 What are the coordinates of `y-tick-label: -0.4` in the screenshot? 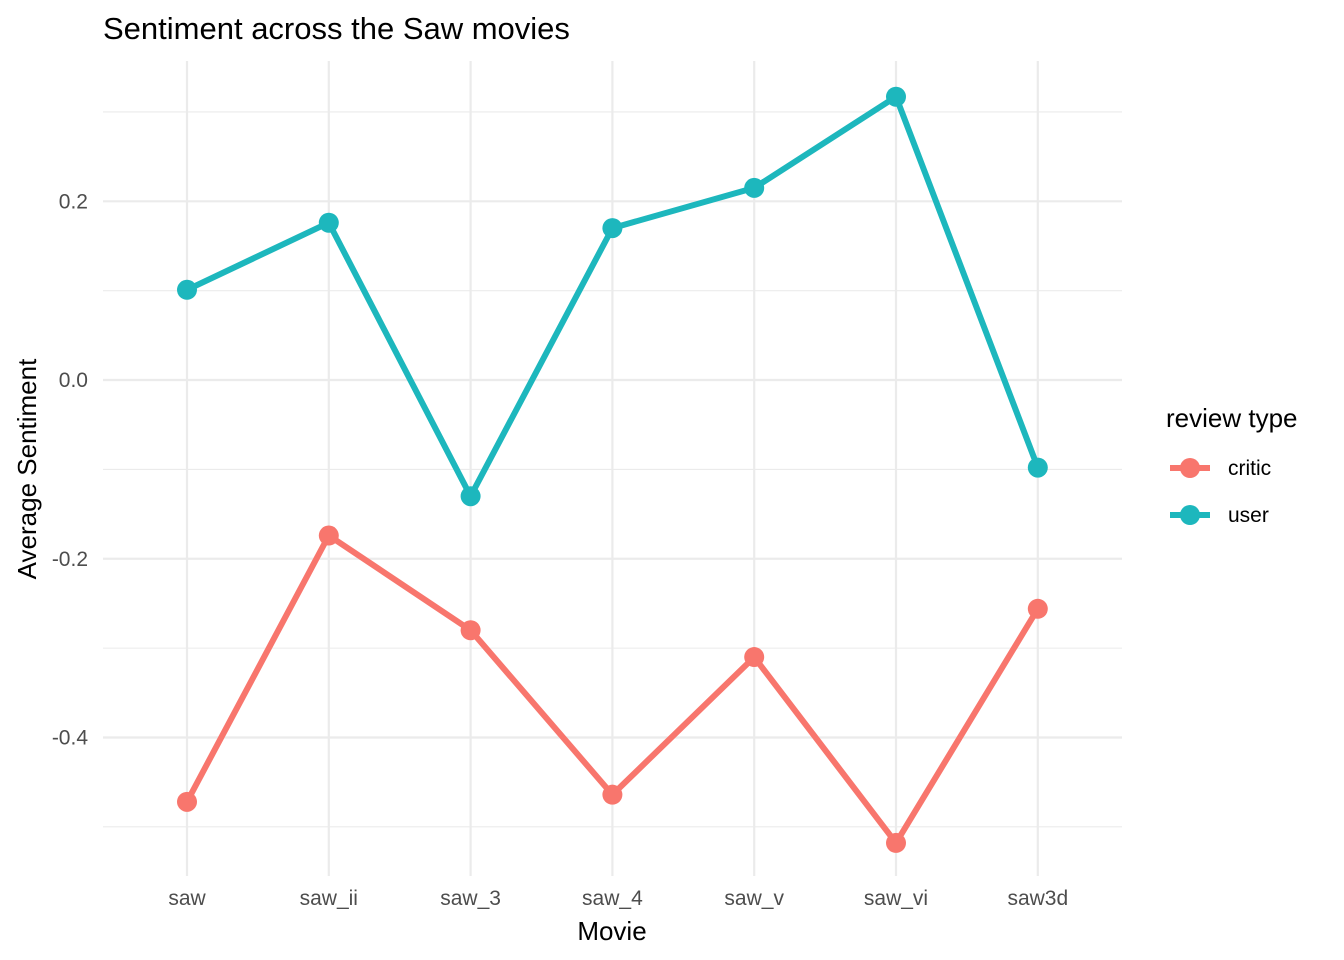 It's located at (70, 737).